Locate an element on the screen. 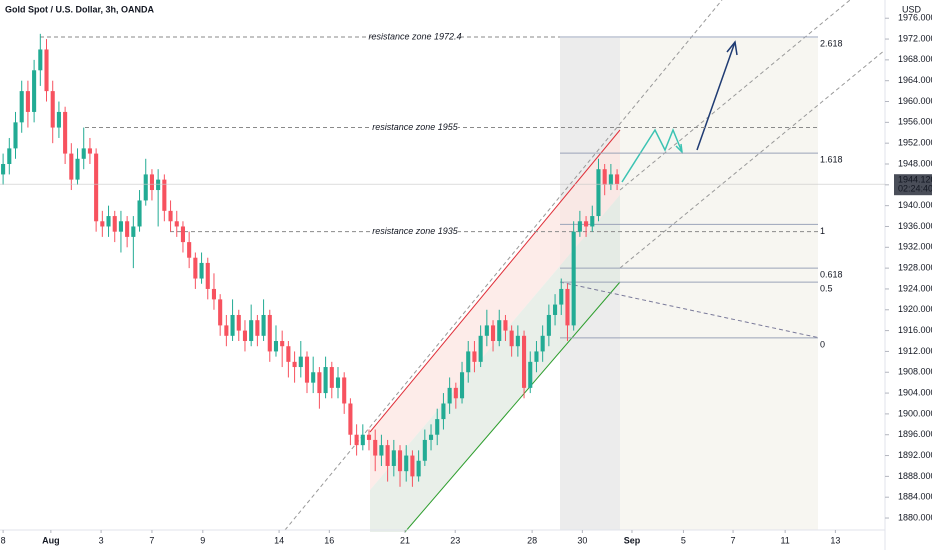  projection-arrow is located at coordinates (716, 96).